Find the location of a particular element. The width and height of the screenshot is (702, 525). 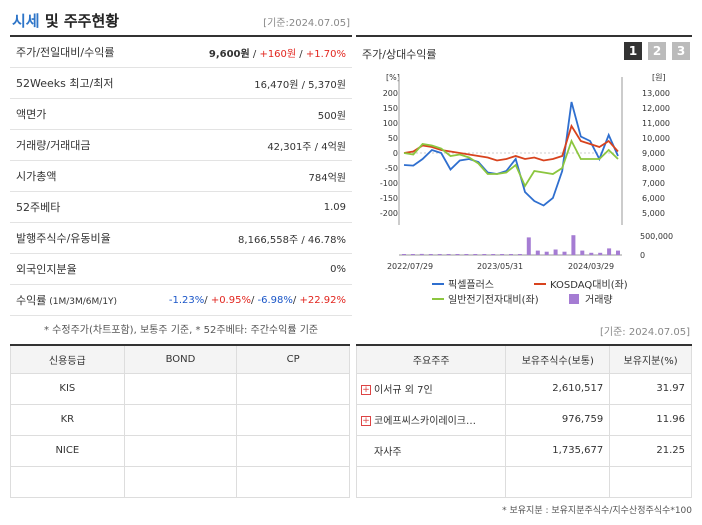

legend-label: KOSDAQ대비(좌) is located at coordinates (589, 285).